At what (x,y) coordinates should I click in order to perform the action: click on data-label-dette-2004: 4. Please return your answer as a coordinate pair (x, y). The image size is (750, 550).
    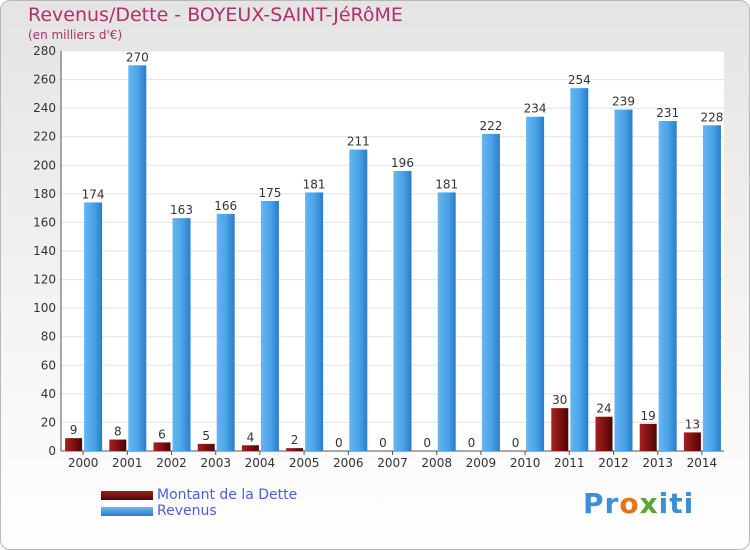
    Looking at the image, I should click on (251, 437).